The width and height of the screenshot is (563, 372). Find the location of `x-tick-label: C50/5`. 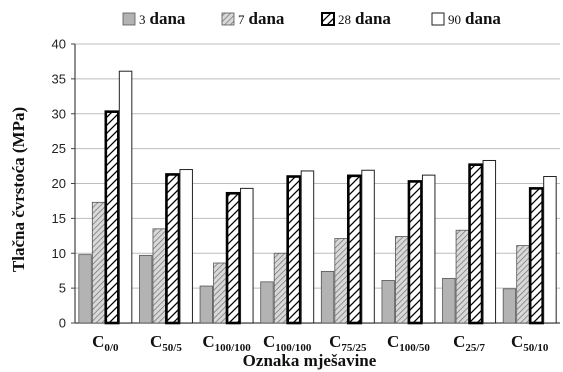

x-tick-label: C50/5 is located at coordinates (166, 343).